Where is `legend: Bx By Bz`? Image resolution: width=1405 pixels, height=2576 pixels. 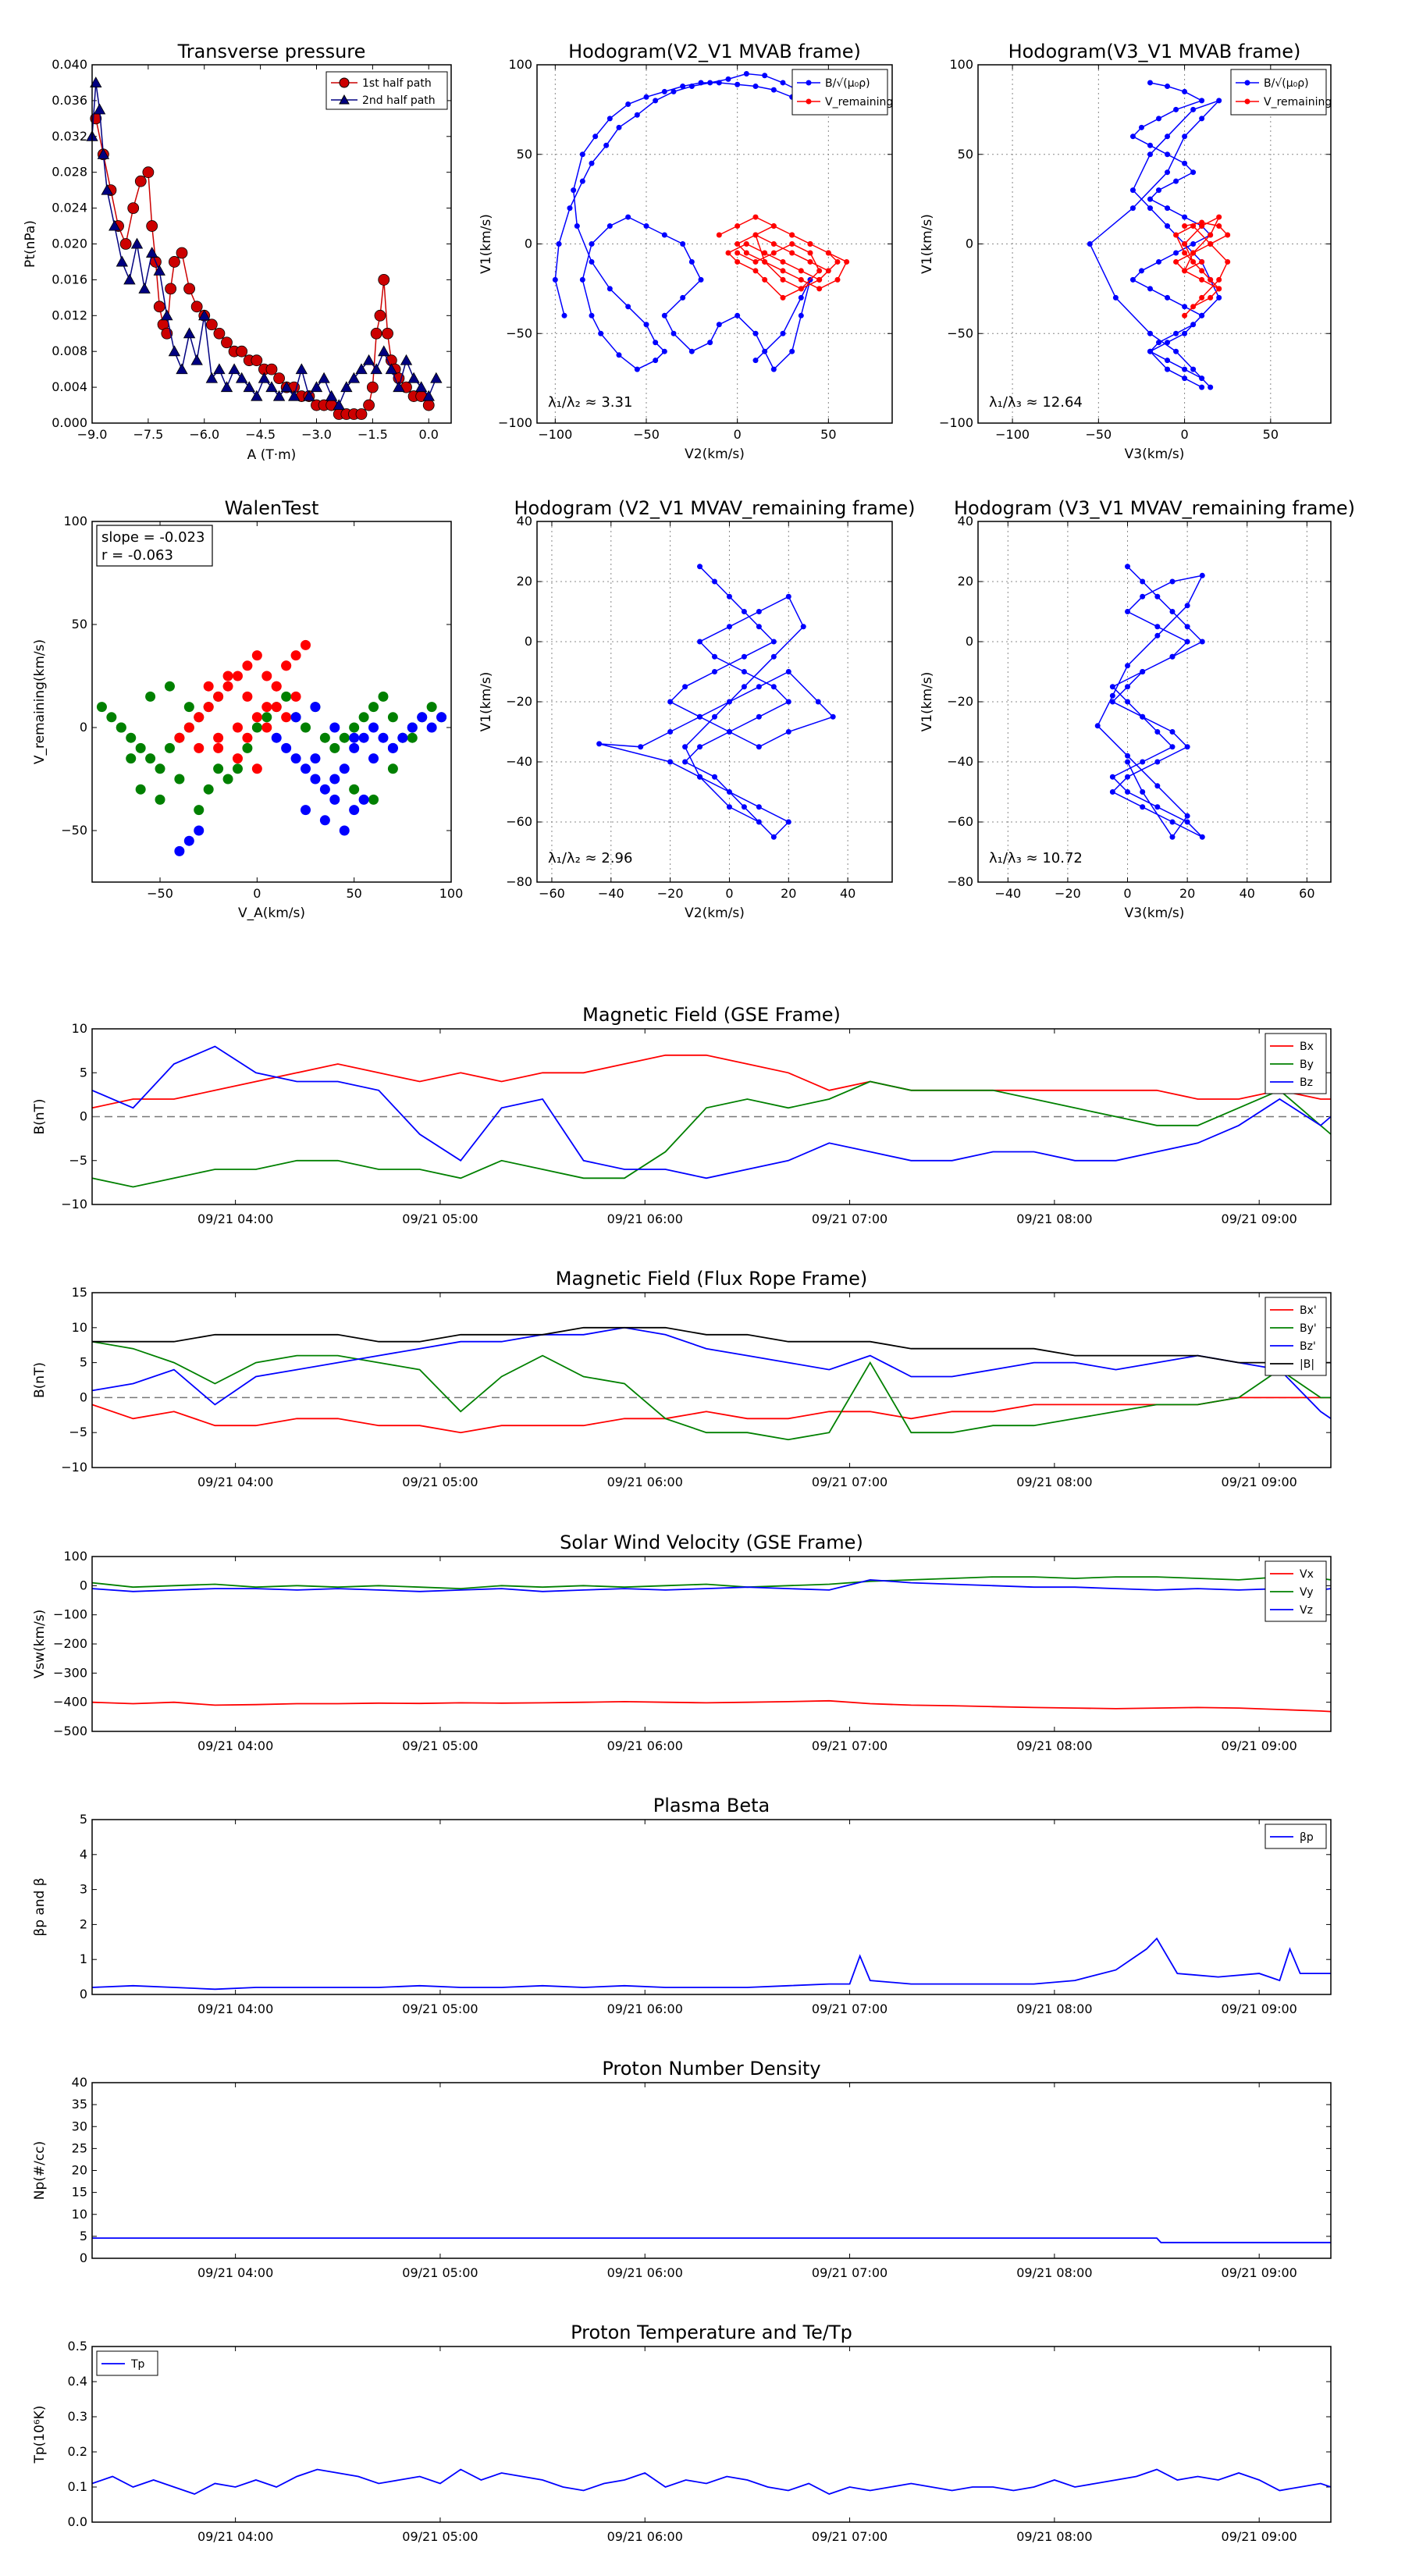 legend: Bx By Bz is located at coordinates (1295, 1063).